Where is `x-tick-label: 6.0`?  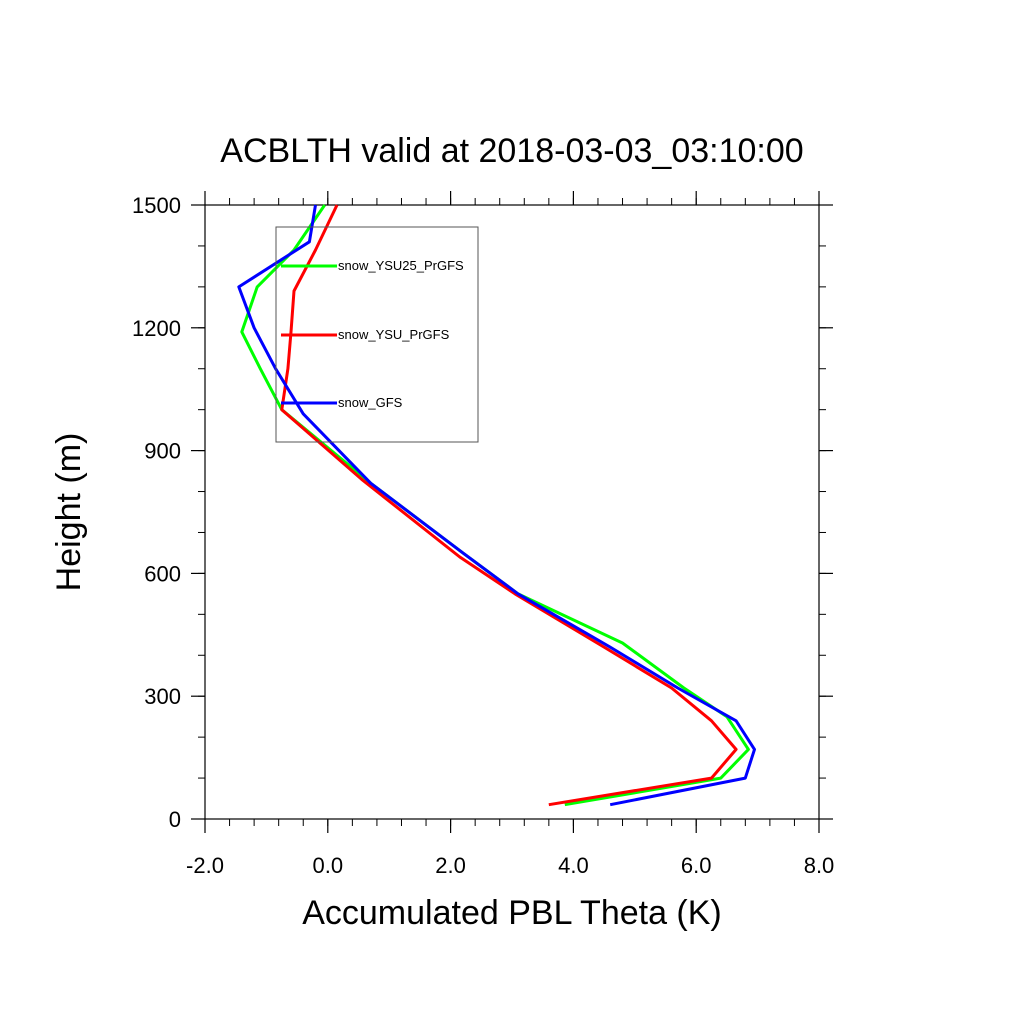 x-tick-label: 6.0 is located at coordinates (696, 865).